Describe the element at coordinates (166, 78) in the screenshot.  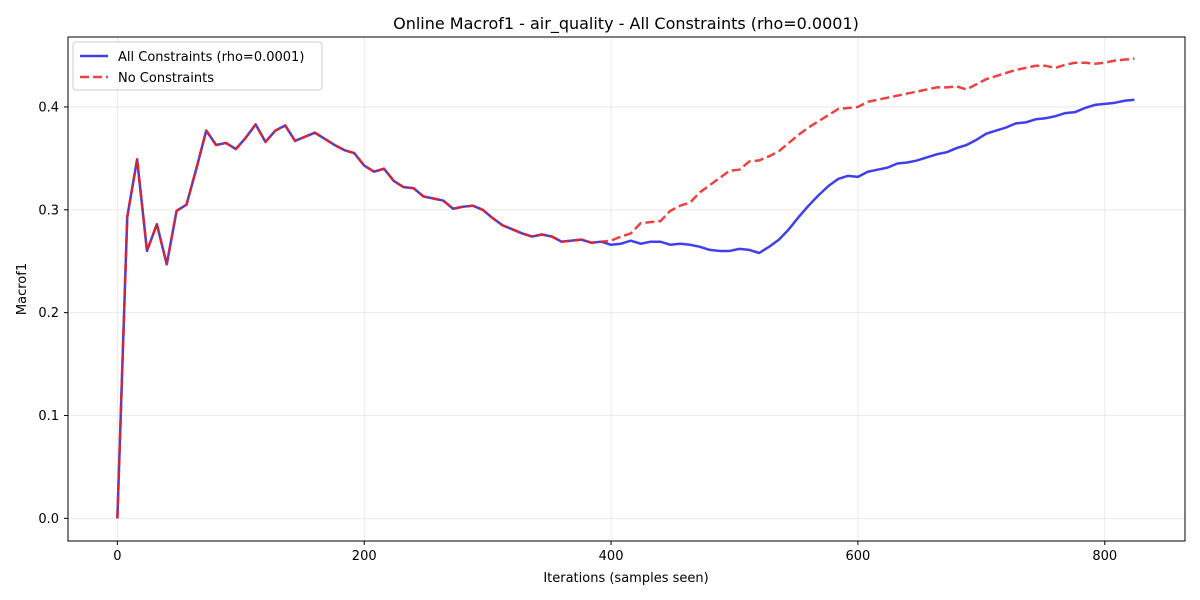
I see `legend-label-no-constraints: No Constraints` at that location.